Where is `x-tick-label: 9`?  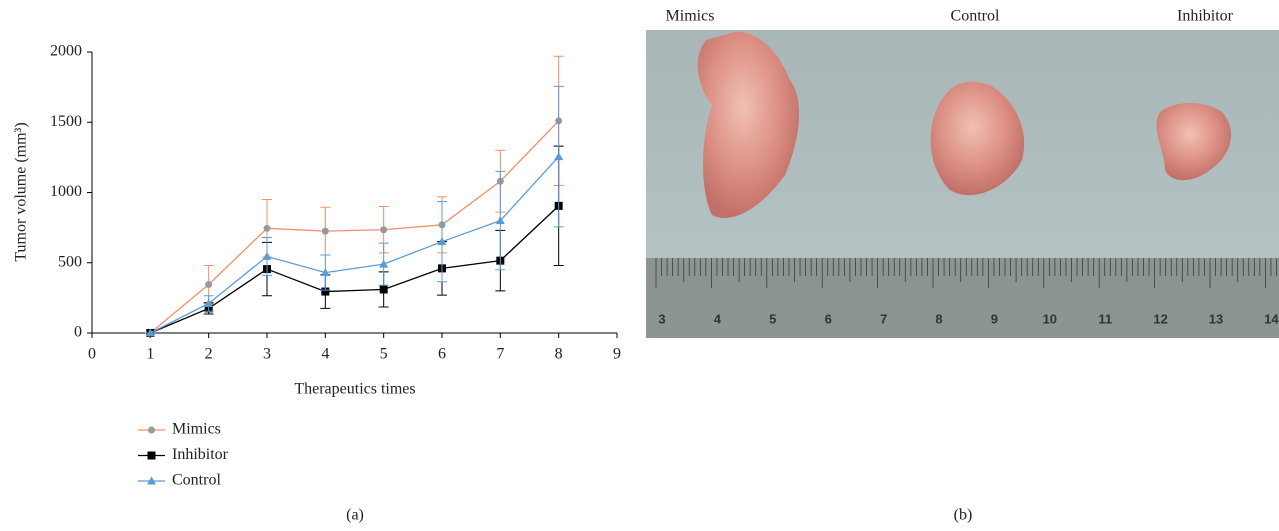
x-tick-label: 9 is located at coordinates (617, 354).